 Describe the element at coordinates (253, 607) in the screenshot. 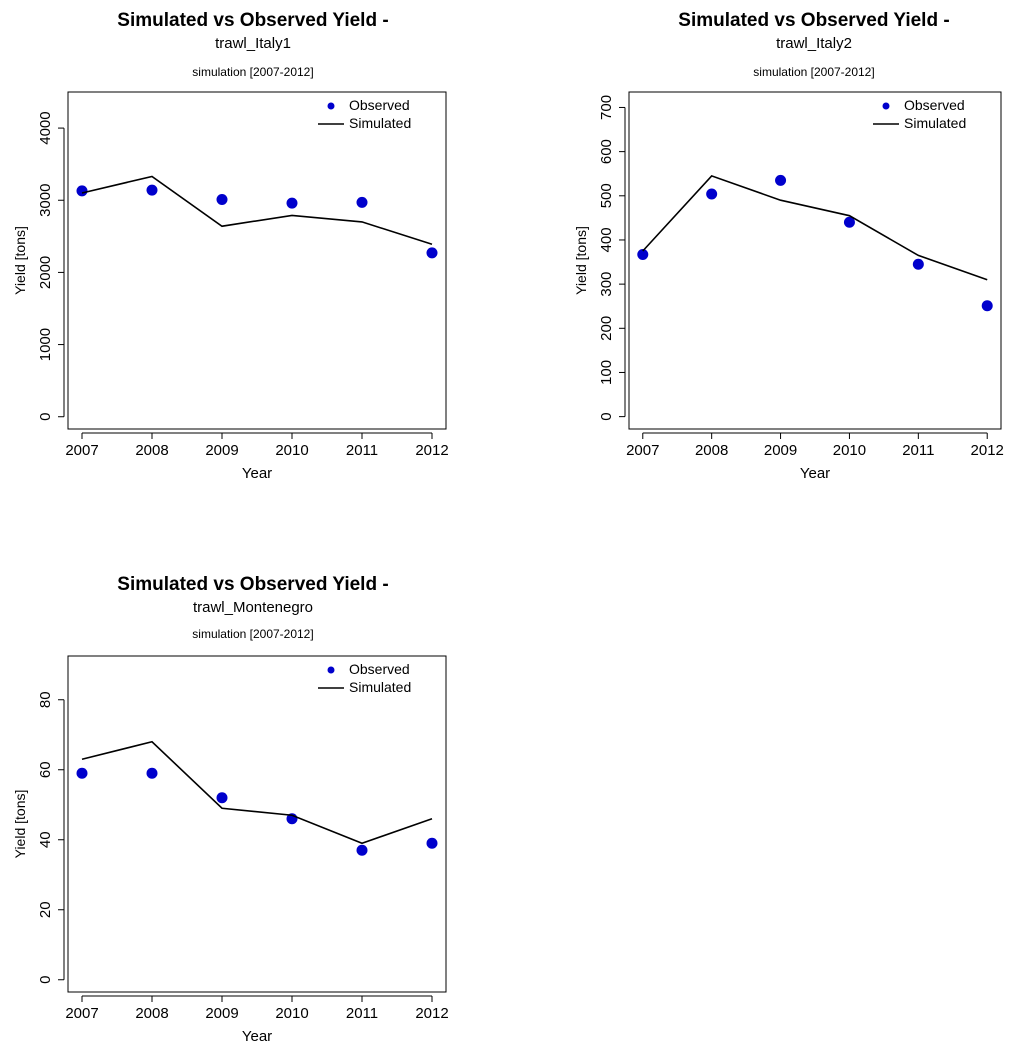

I see `chart-subtitle: trawl_Montenegro` at that location.